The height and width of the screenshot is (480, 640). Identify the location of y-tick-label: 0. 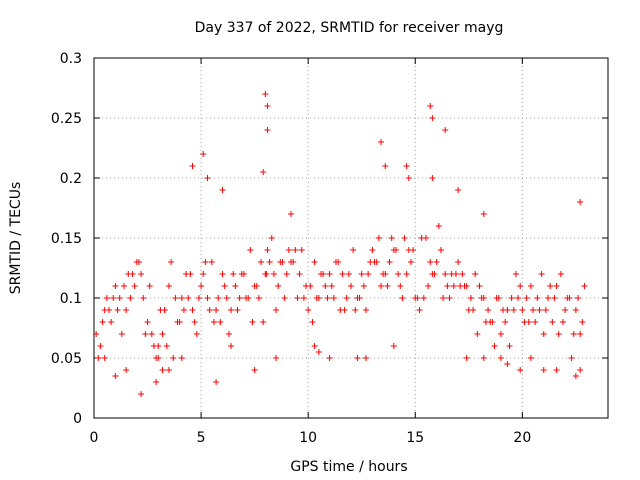
(77, 419).